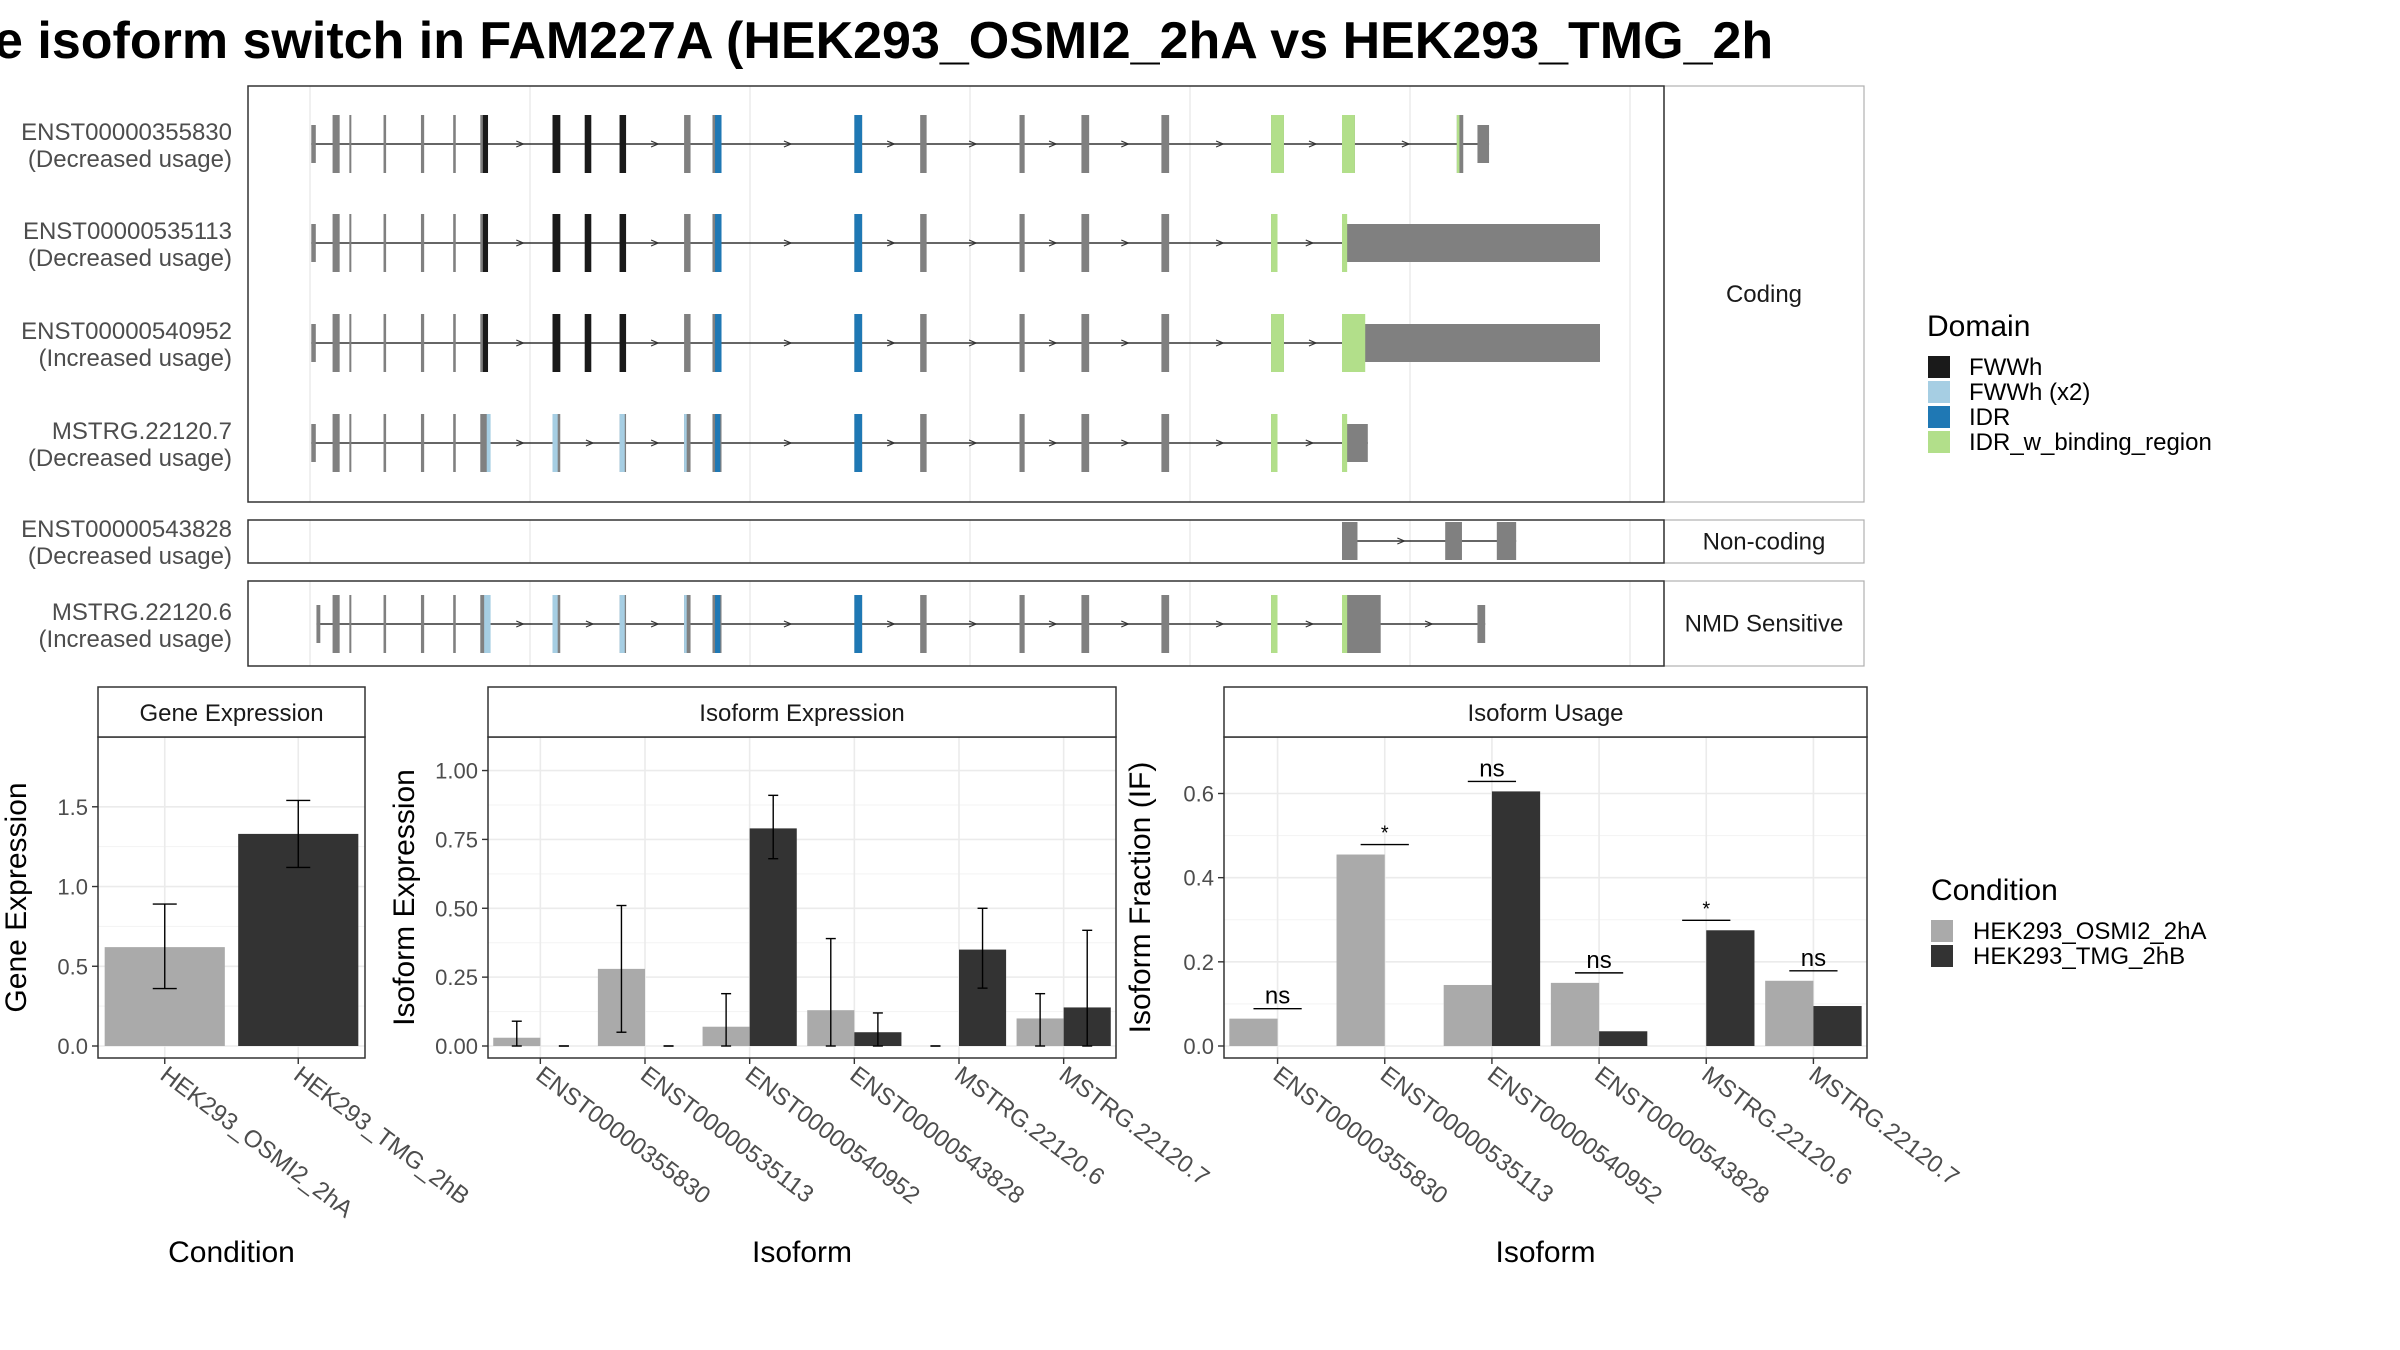 The image size is (2400, 1350). What do you see at coordinates (1989, 417) in the screenshot?
I see `domain-legend-label: IDR` at bounding box center [1989, 417].